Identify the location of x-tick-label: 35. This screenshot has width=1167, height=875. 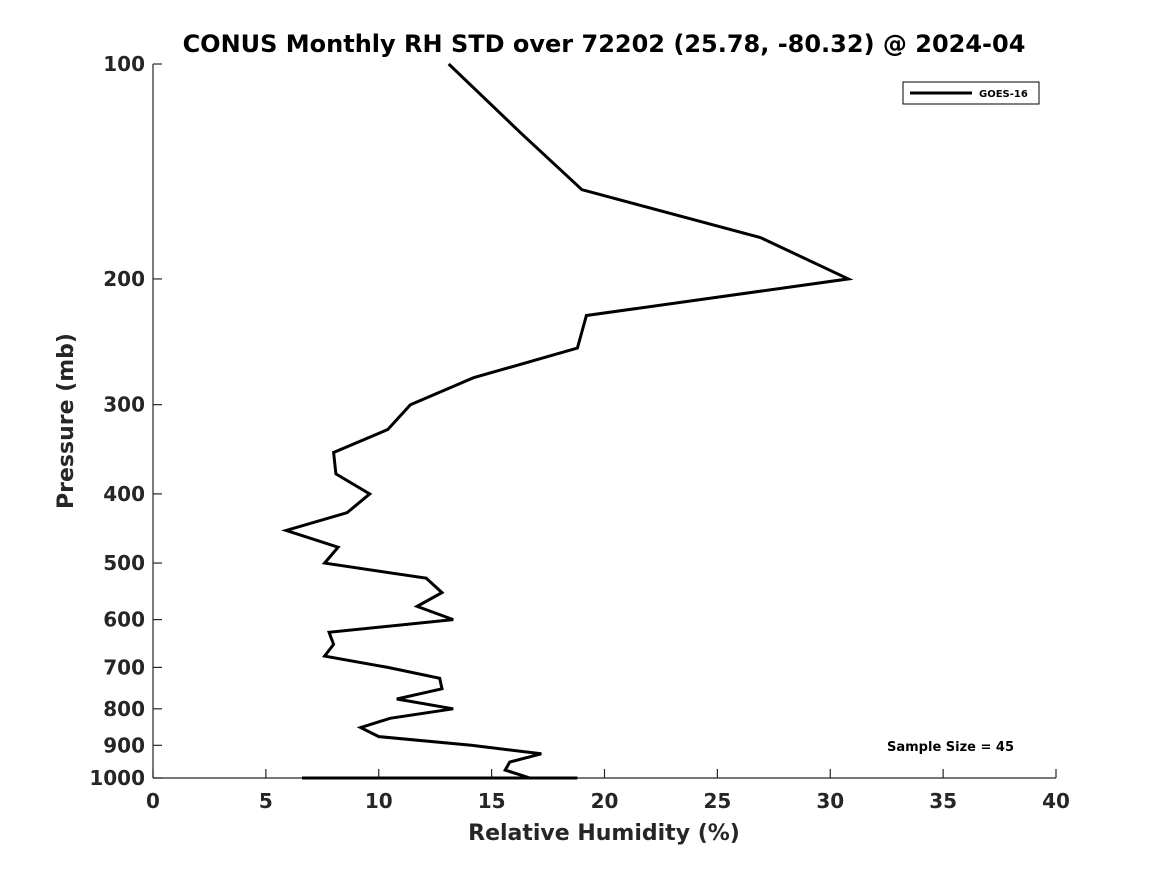
(943, 801).